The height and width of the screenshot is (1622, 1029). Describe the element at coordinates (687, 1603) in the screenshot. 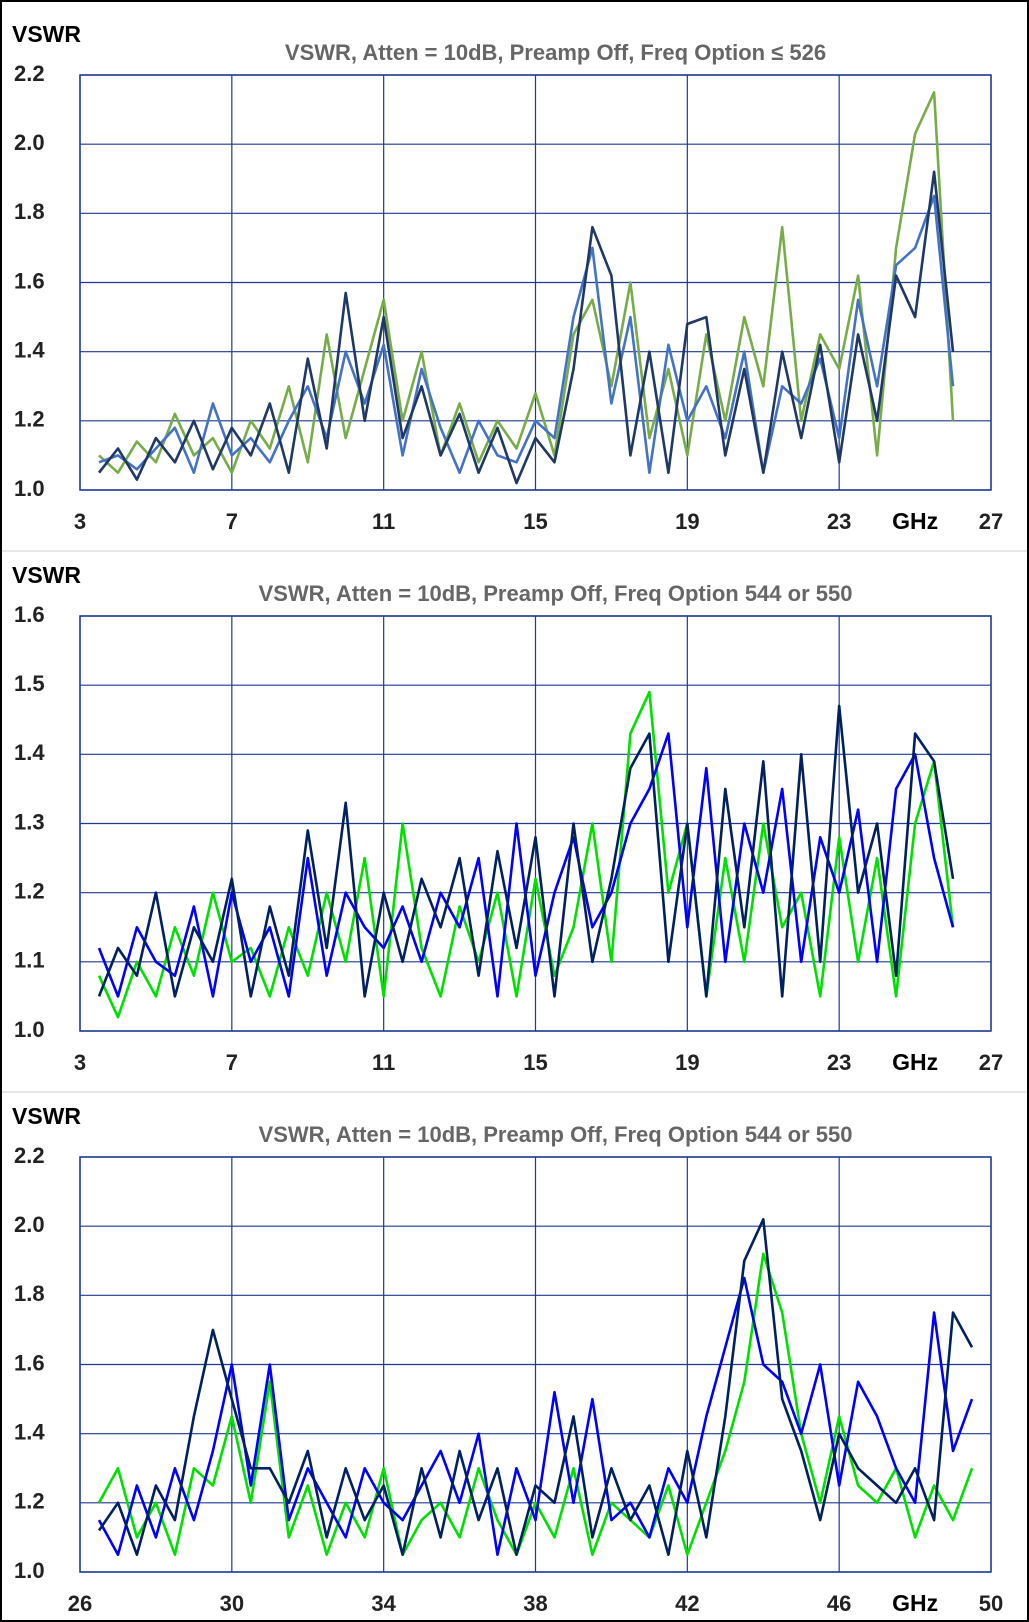

I see `x-tick-label: 42` at that location.